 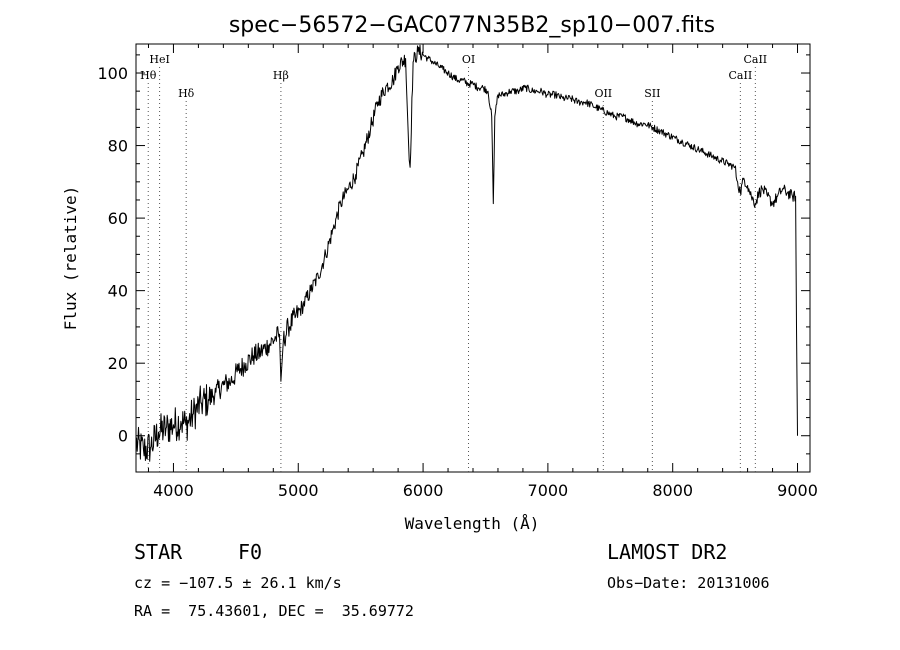 I want to click on line-annotation-label: Hδ, so click(x=186, y=93).